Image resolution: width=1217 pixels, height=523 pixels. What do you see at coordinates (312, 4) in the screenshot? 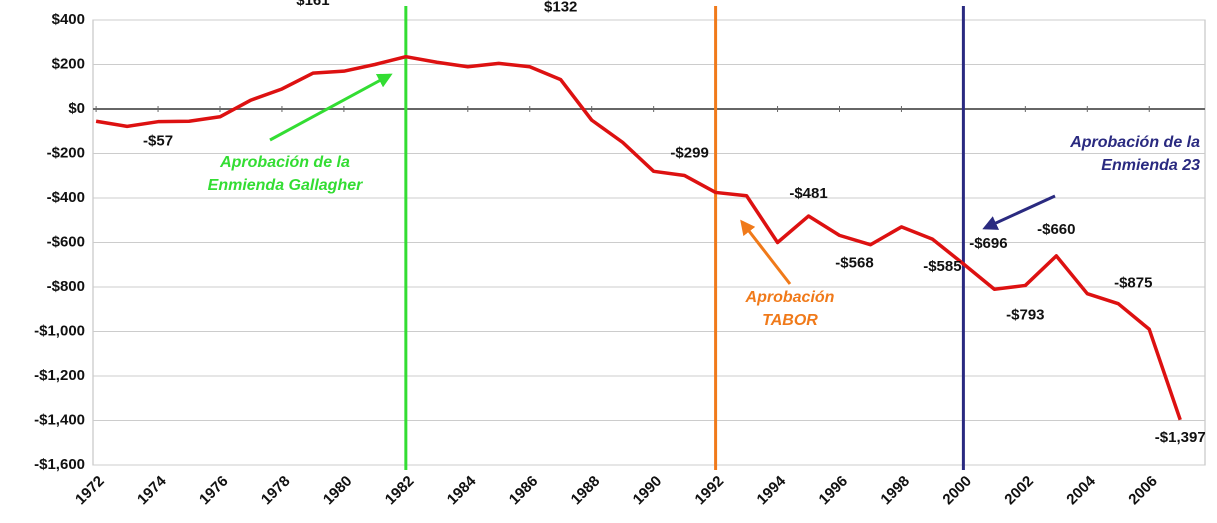
I see `data-label: $161` at bounding box center [312, 4].